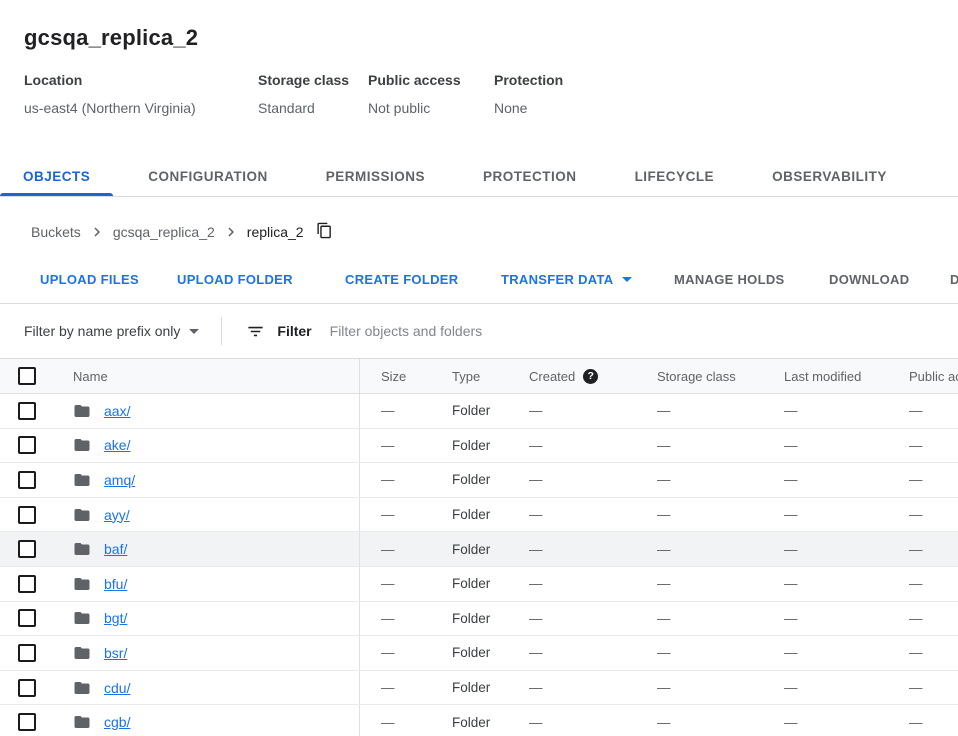 This screenshot has height=736, width=958. Describe the element at coordinates (286, 108) in the screenshot. I see `meta-value: Standard` at that location.